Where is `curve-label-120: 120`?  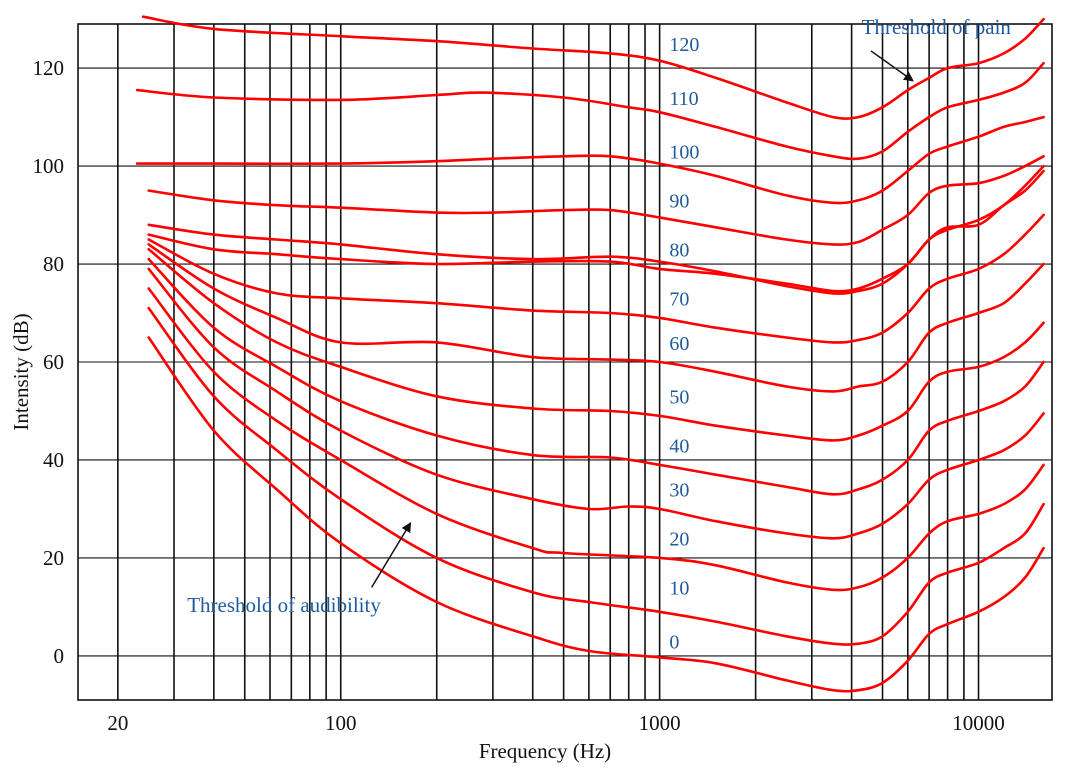
curve-label-120: 120 is located at coordinates (684, 45).